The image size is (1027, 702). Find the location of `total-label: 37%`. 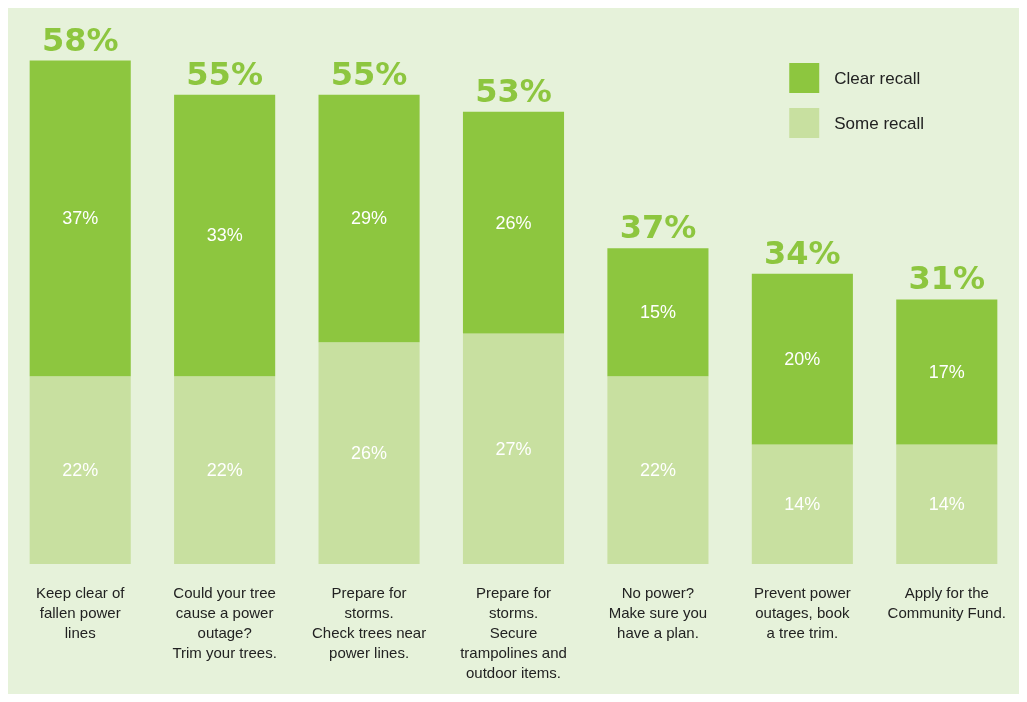

total-label: 37% is located at coordinates (658, 227).